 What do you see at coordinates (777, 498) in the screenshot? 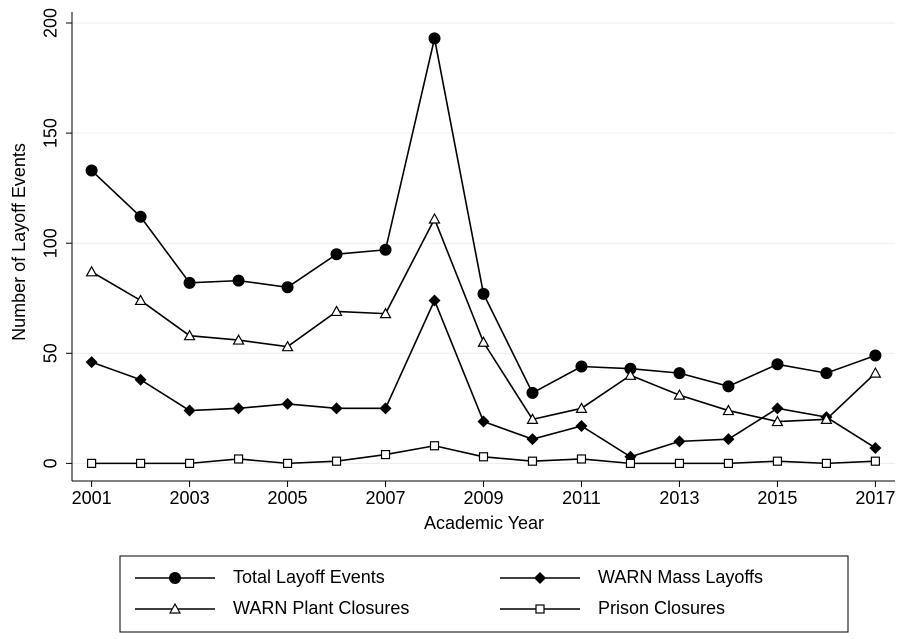
I see `x-tick-label: 2015` at bounding box center [777, 498].